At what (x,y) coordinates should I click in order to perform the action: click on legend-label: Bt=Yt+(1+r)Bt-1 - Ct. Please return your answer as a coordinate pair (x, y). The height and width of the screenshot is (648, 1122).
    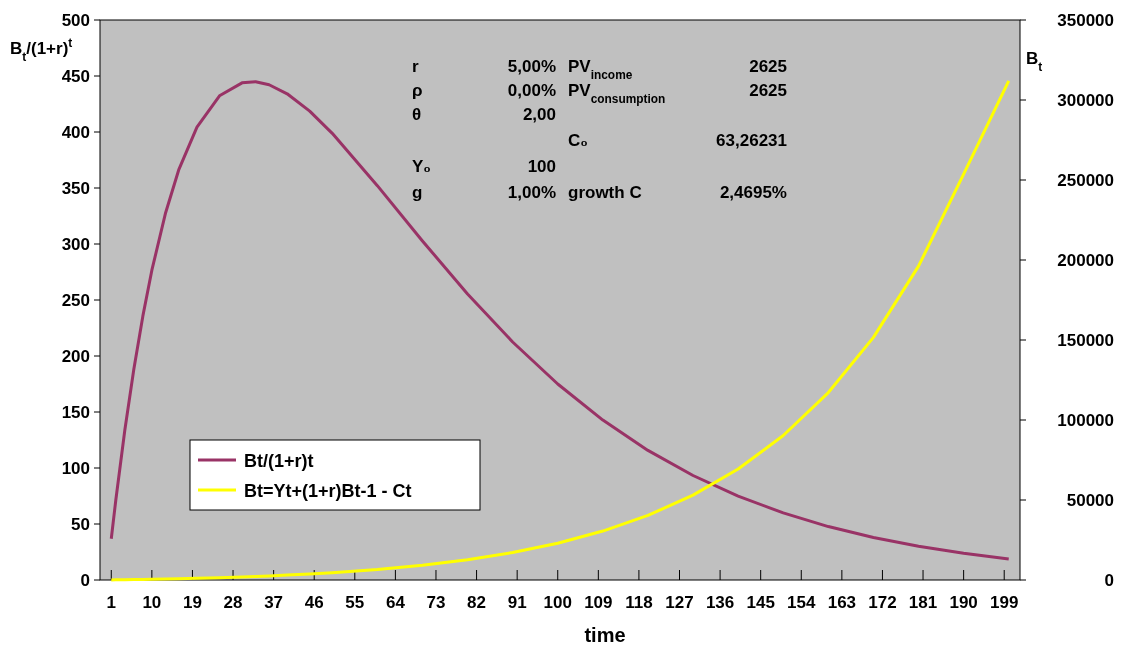
    Looking at the image, I should click on (328, 491).